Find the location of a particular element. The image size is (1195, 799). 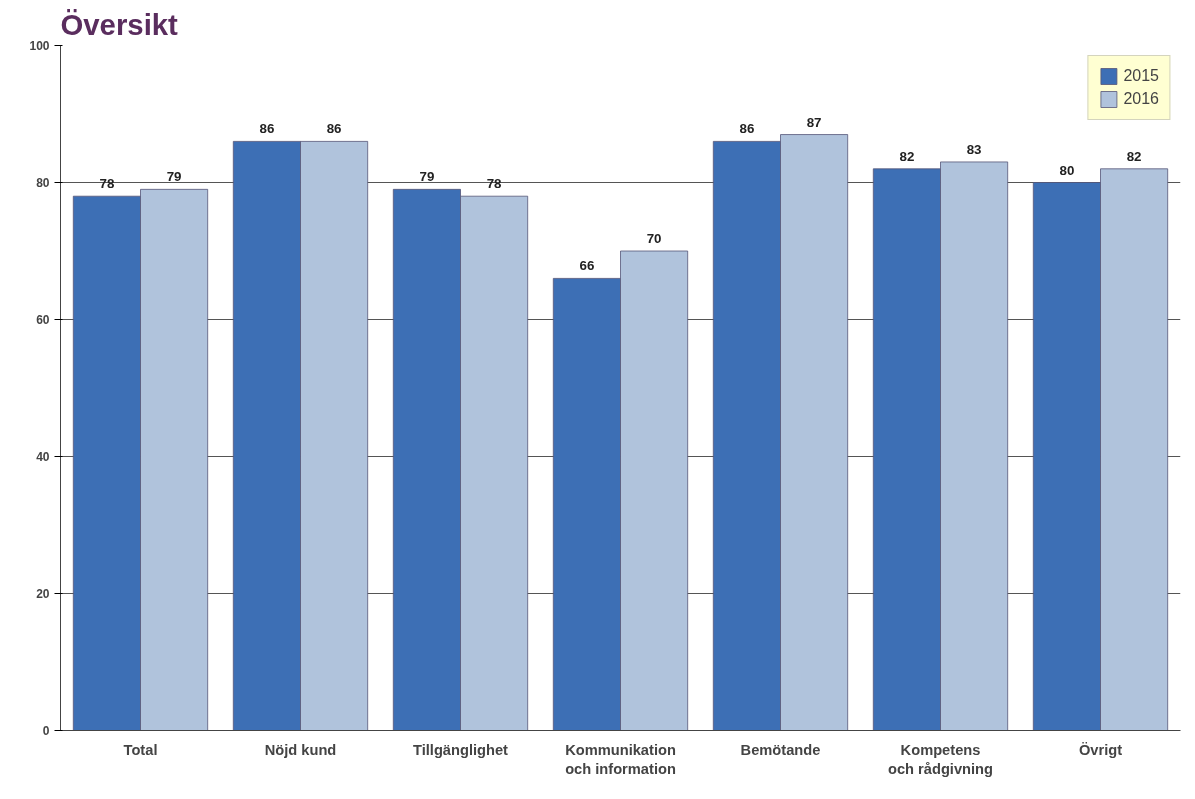

data-label: 80 is located at coordinates (1067, 170).